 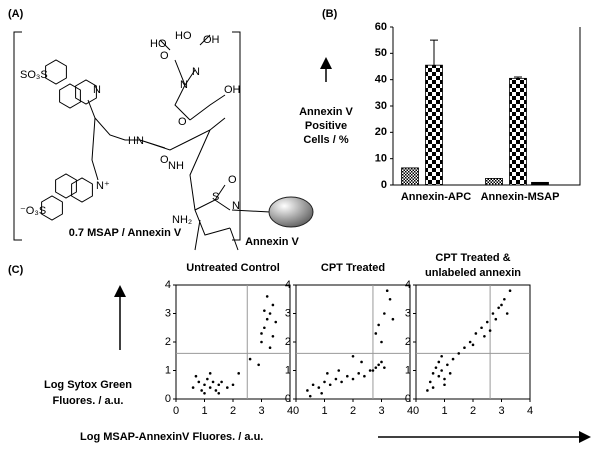 I want to click on y-tick-label: 2, so click(x=288, y=342).